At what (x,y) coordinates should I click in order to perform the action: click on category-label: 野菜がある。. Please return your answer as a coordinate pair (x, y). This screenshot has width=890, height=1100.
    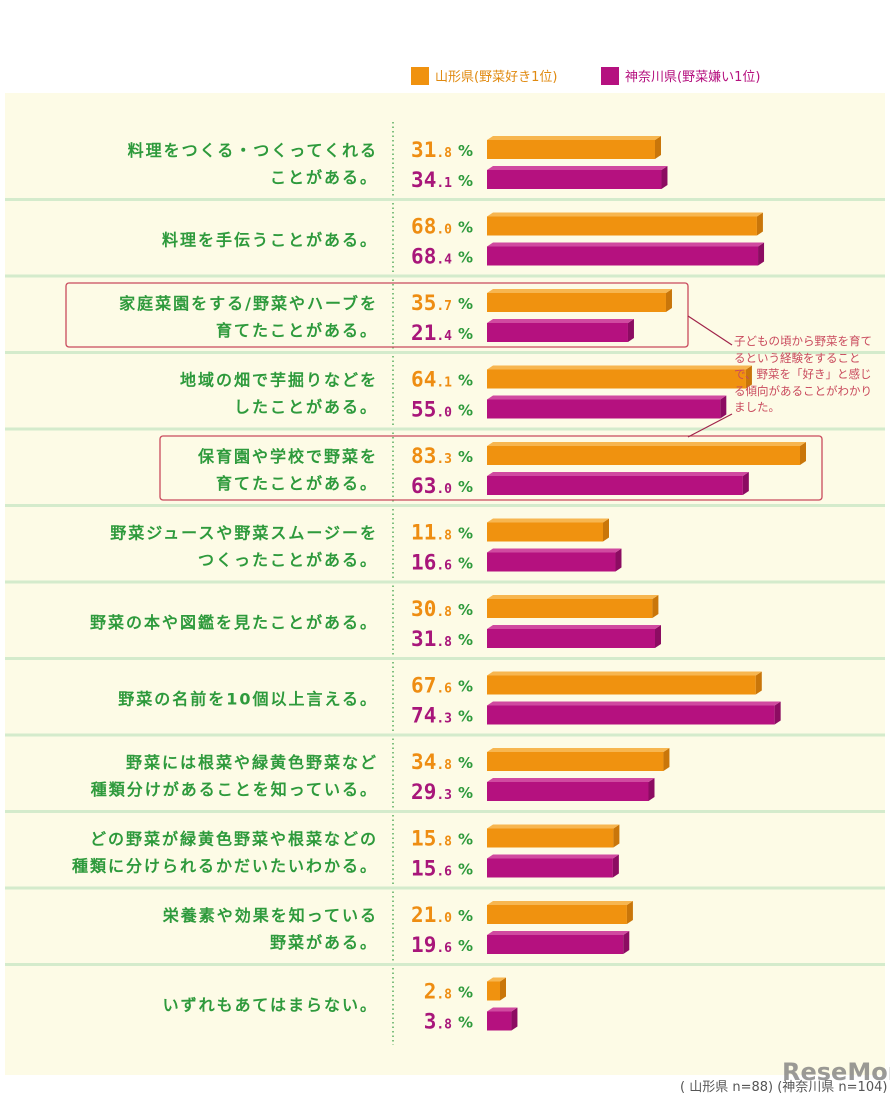
    Looking at the image, I should click on (324, 942).